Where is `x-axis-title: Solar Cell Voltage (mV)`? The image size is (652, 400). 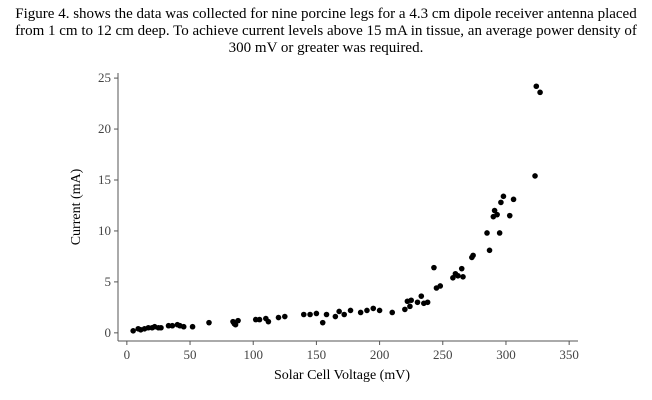 x-axis-title: Solar Cell Voltage (mV) is located at coordinates (342, 375).